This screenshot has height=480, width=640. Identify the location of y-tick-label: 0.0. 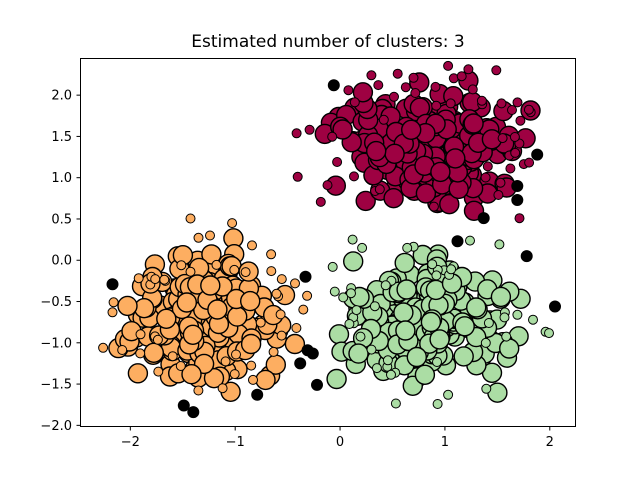
(61, 261).